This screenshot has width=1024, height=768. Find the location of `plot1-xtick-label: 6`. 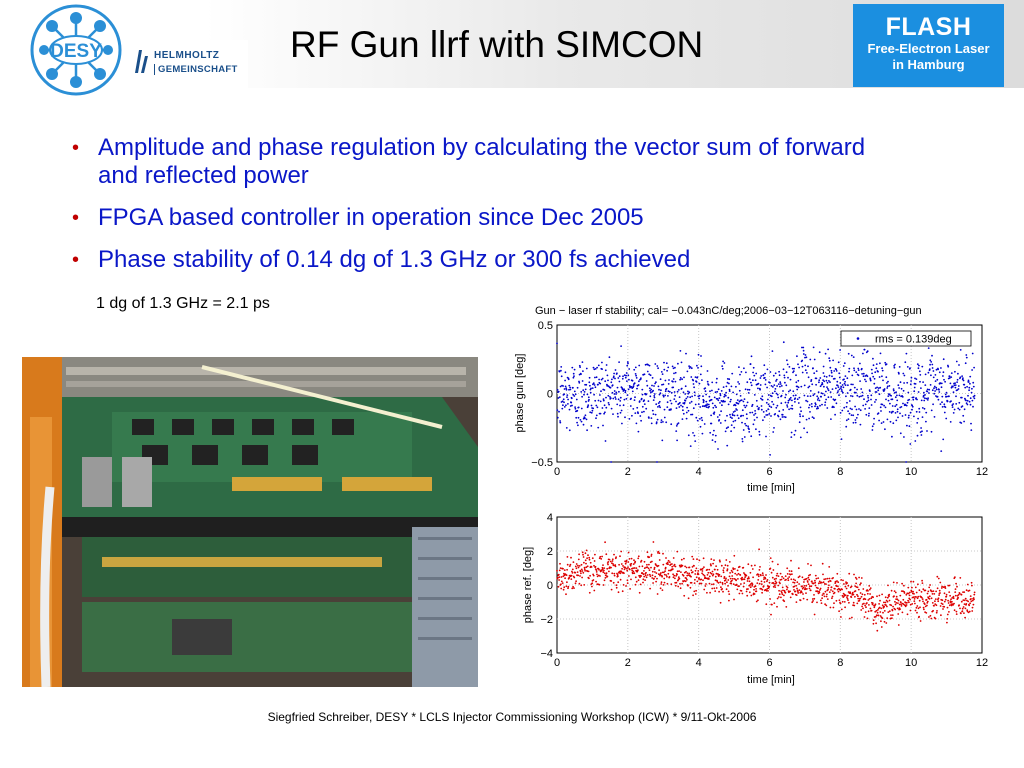

plot1-xtick-label: 6 is located at coordinates (769, 472).